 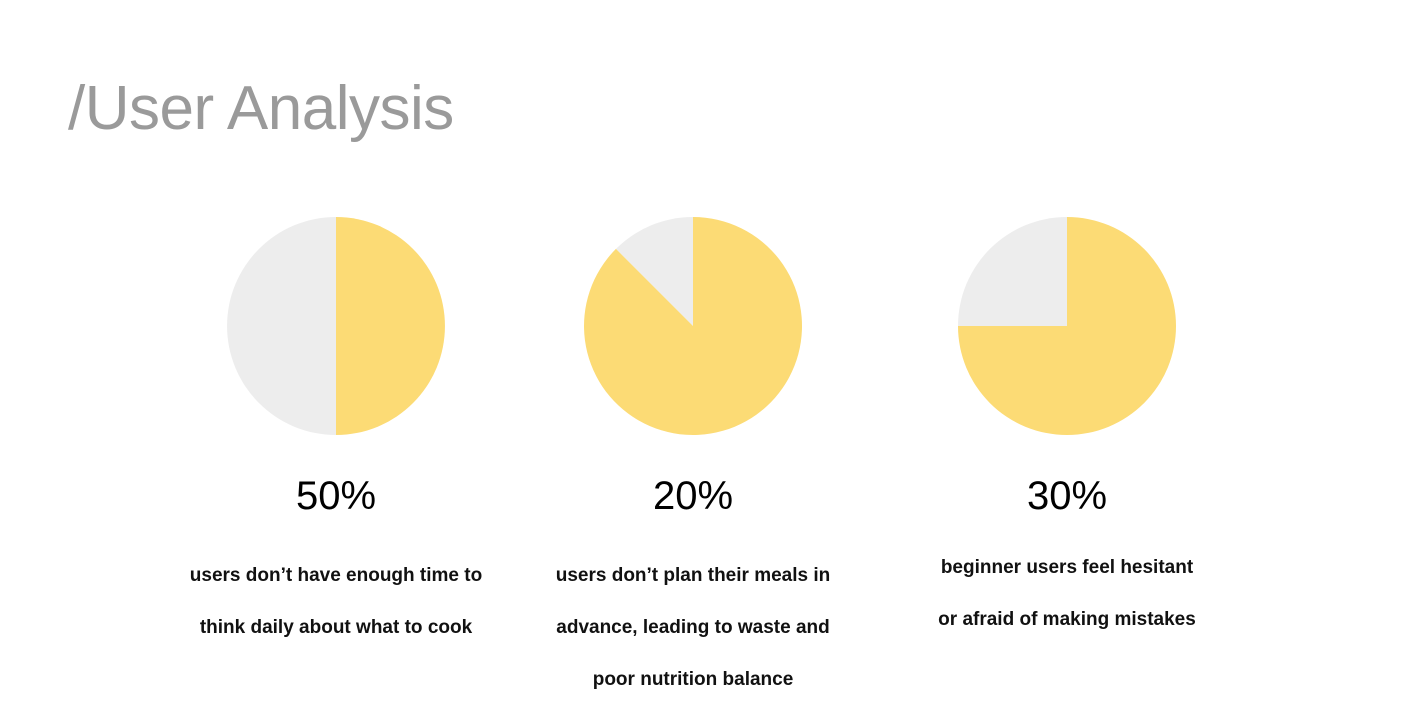 What do you see at coordinates (654, 271) in the screenshot?
I see `pie-2-remainder-slice` at bounding box center [654, 271].